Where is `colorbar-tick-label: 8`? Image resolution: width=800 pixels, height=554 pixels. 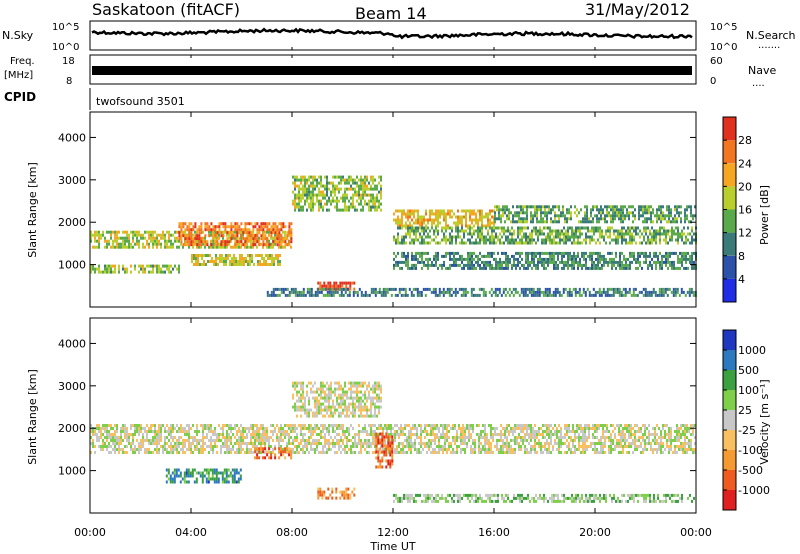
colorbar-tick-label: 8 is located at coordinates (741, 256).